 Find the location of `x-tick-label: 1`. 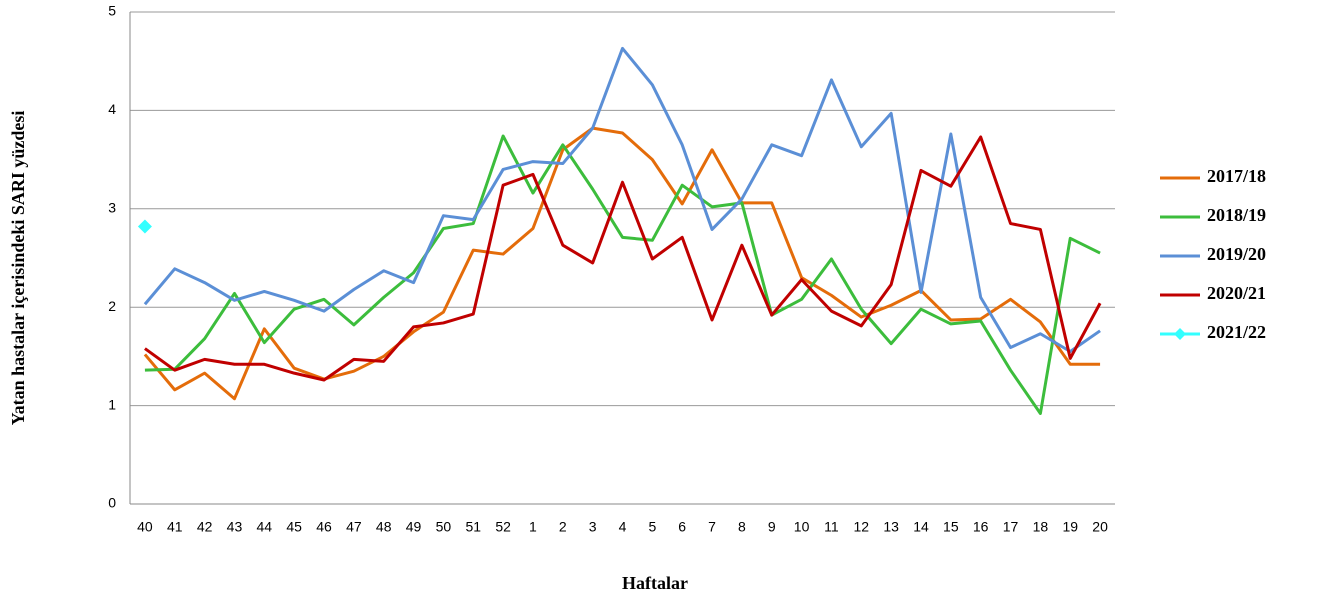

x-tick-label: 1 is located at coordinates (533, 527).